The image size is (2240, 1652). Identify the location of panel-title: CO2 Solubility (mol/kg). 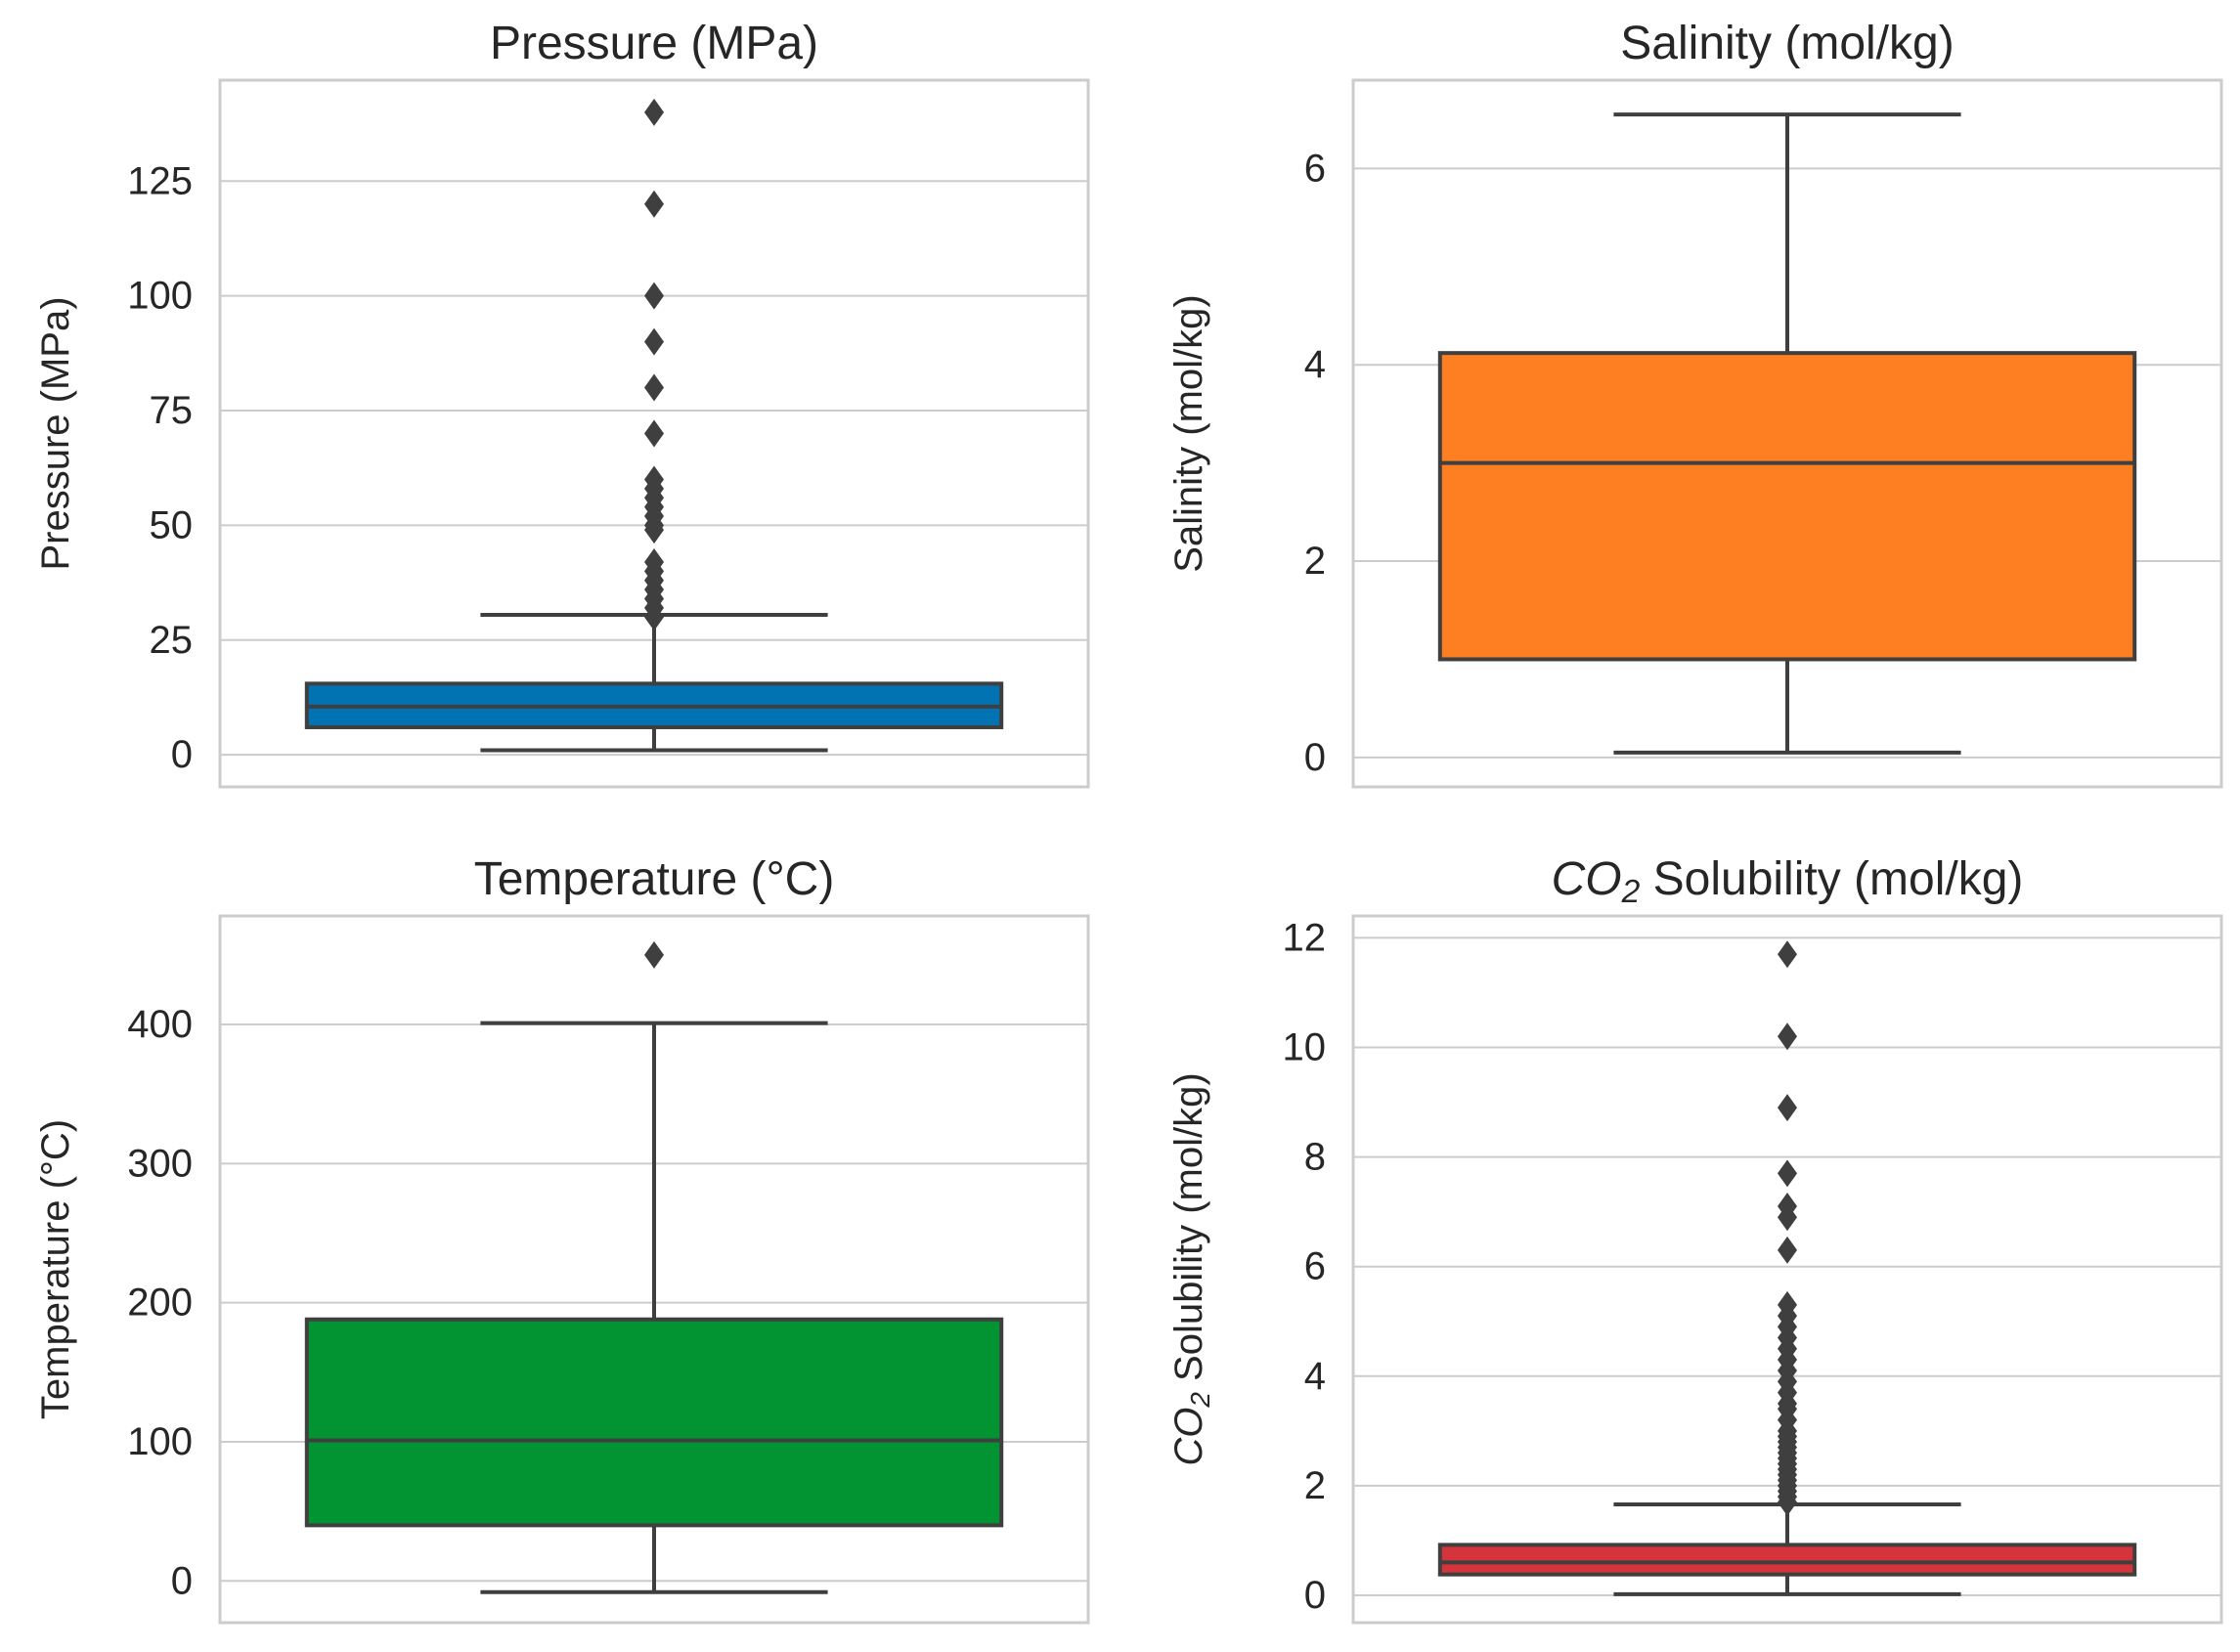
(1788, 881).